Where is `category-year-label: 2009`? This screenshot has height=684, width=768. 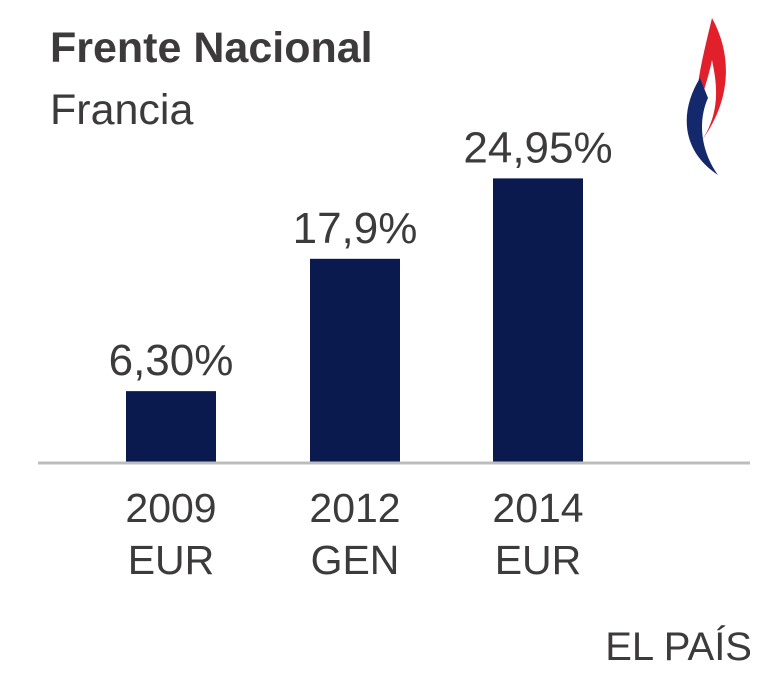
category-year-label: 2009 is located at coordinates (170, 508).